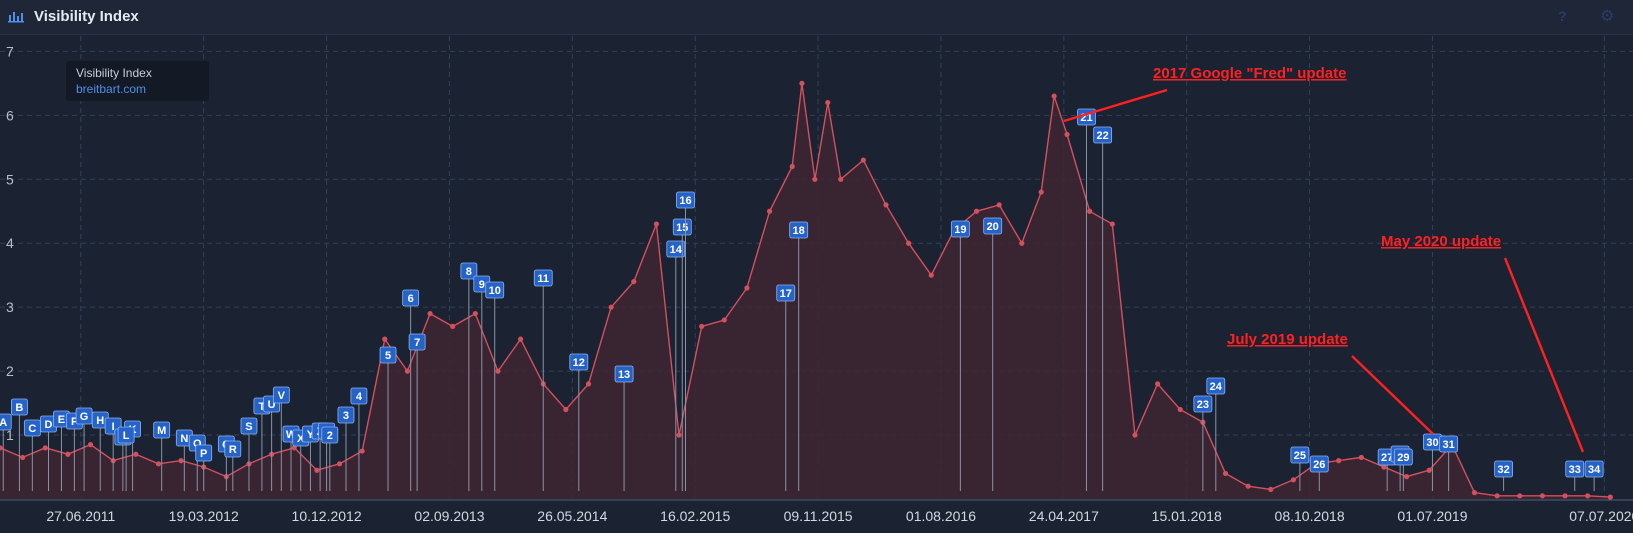 This screenshot has height=533, width=1633. I want to click on event-marker-n: N, so click(184, 460).